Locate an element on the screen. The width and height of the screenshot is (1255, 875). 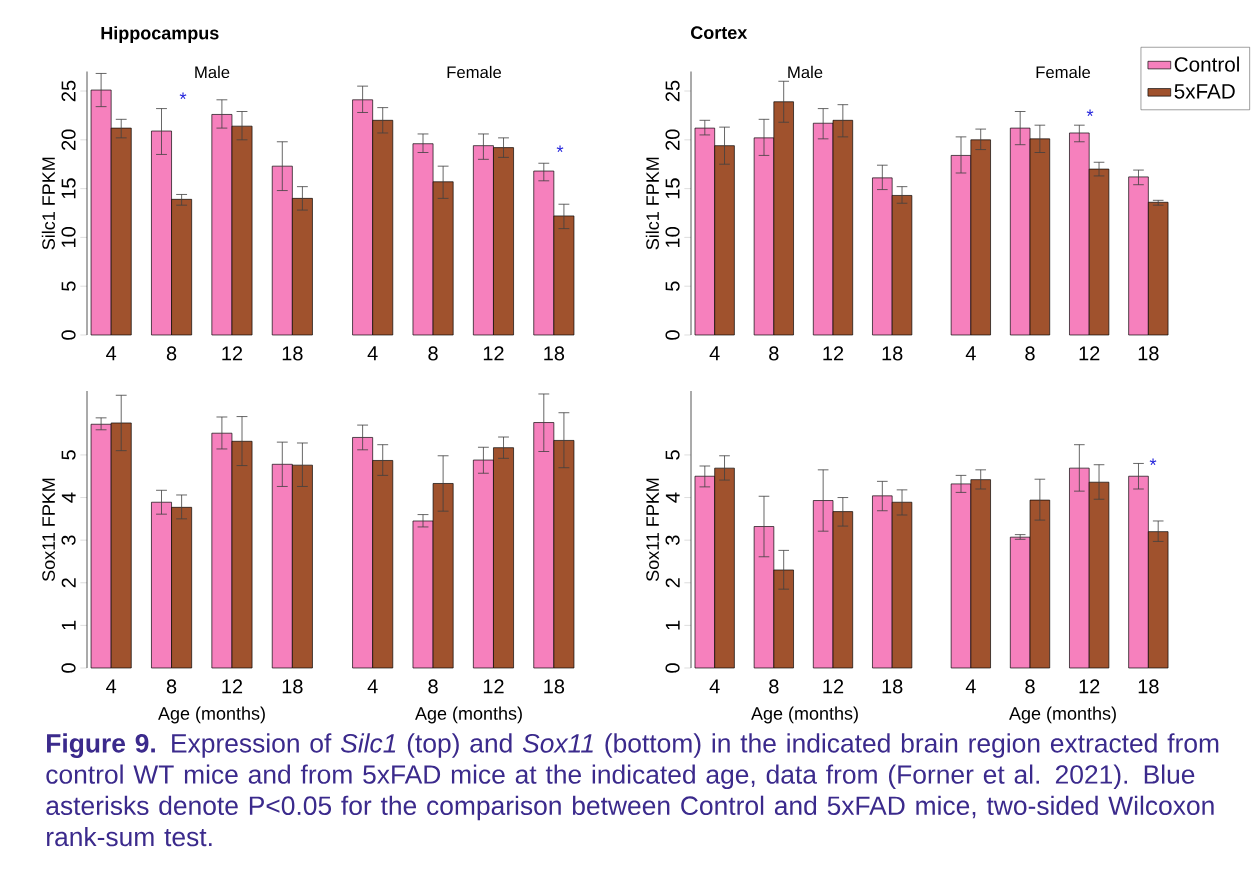
text: Hippocampus is located at coordinates (160, 35).